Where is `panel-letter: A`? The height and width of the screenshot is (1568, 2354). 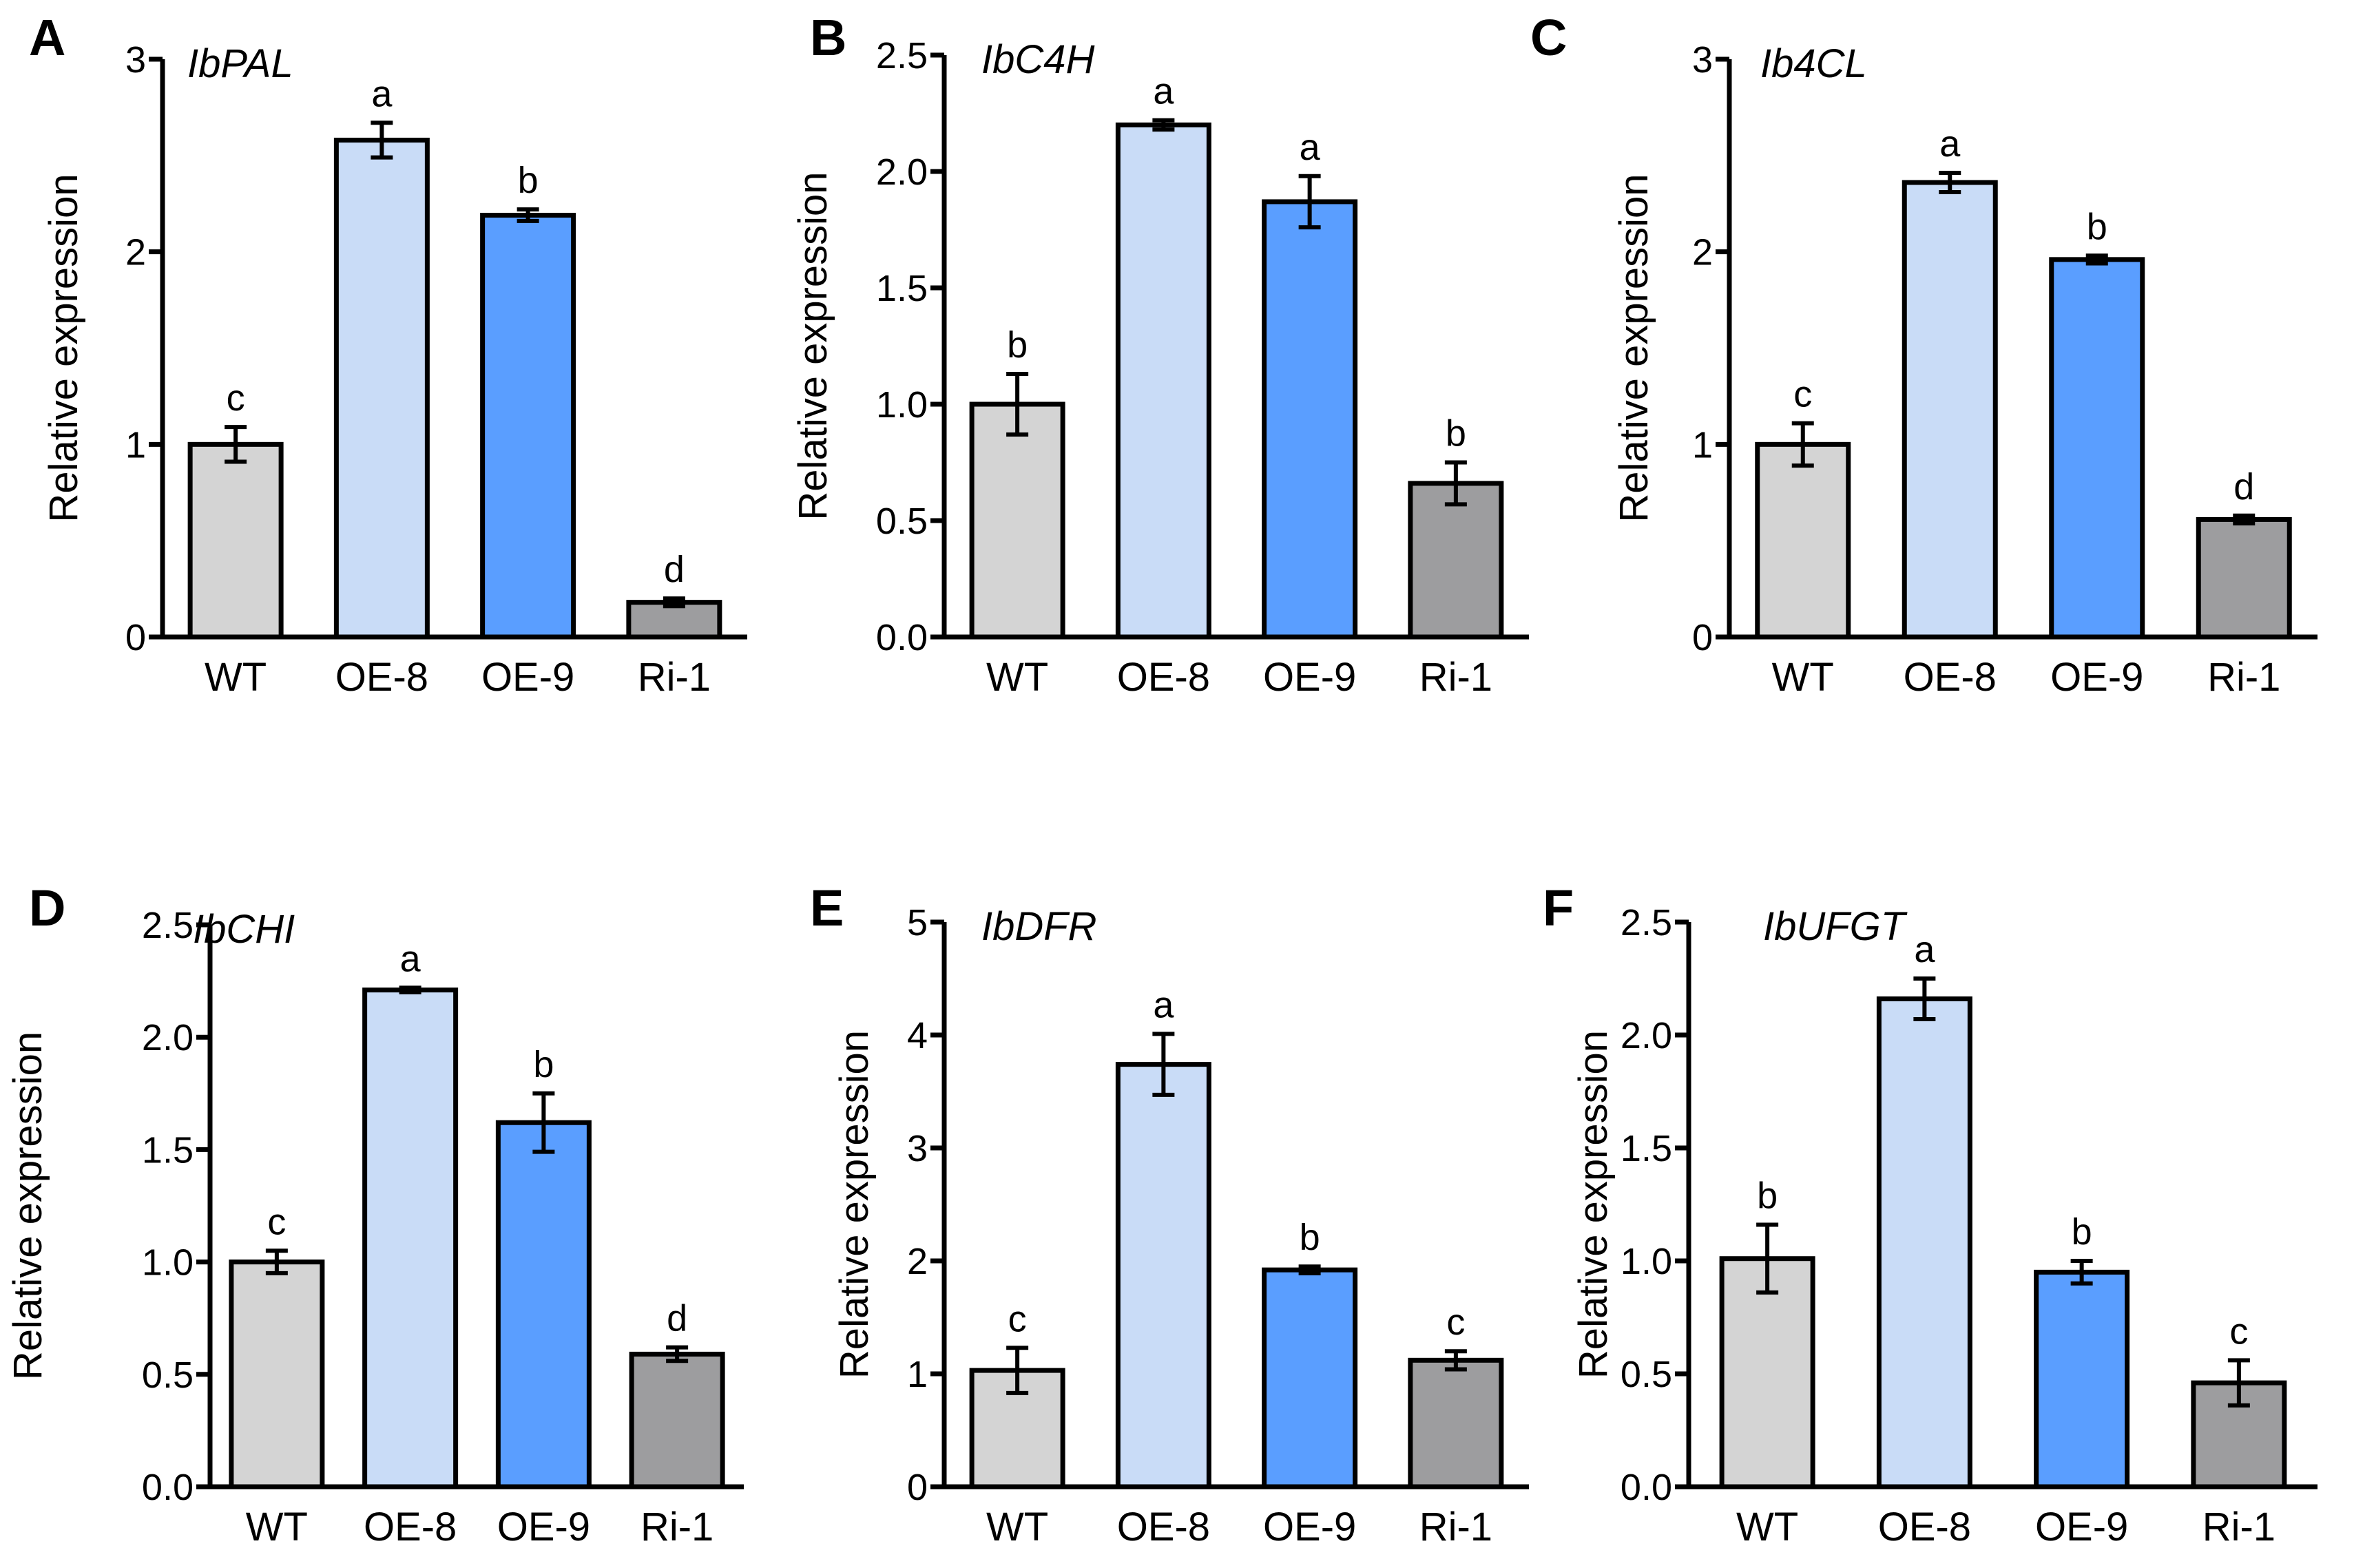 panel-letter: A is located at coordinates (47, 37).